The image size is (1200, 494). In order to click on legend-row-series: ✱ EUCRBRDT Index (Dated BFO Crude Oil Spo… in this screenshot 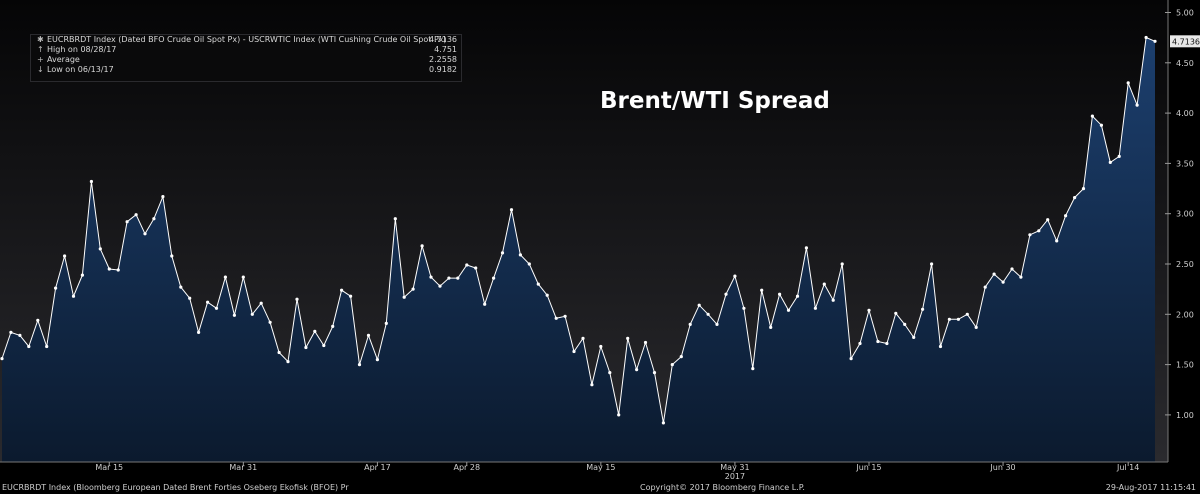, I will do `click(246, 40)`.